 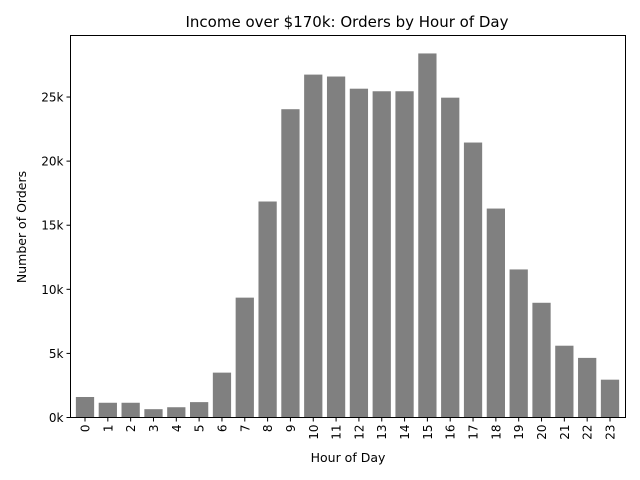 I want to click on y-tick-label: 5k, so click(x=56, y=354).